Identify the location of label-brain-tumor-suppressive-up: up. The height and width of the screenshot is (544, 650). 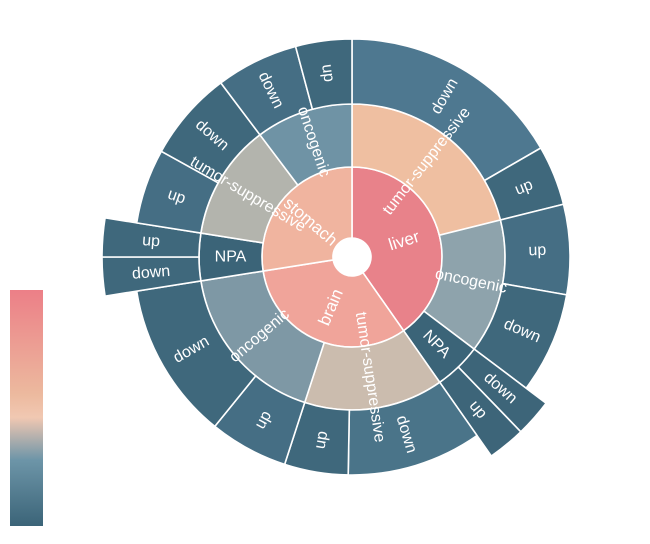
(322, 440).